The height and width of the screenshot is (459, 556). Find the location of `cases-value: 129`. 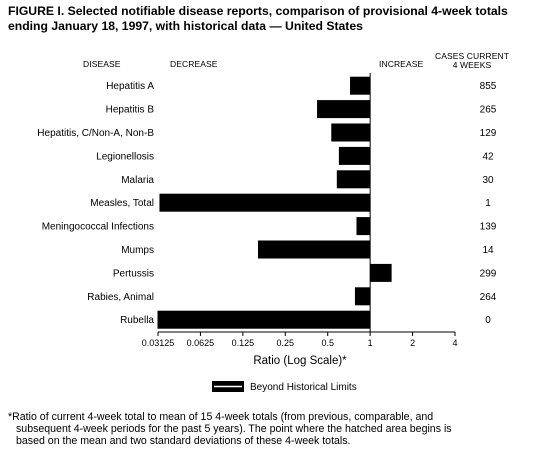

cases-value: 129 is located at coordinates (488, 133).